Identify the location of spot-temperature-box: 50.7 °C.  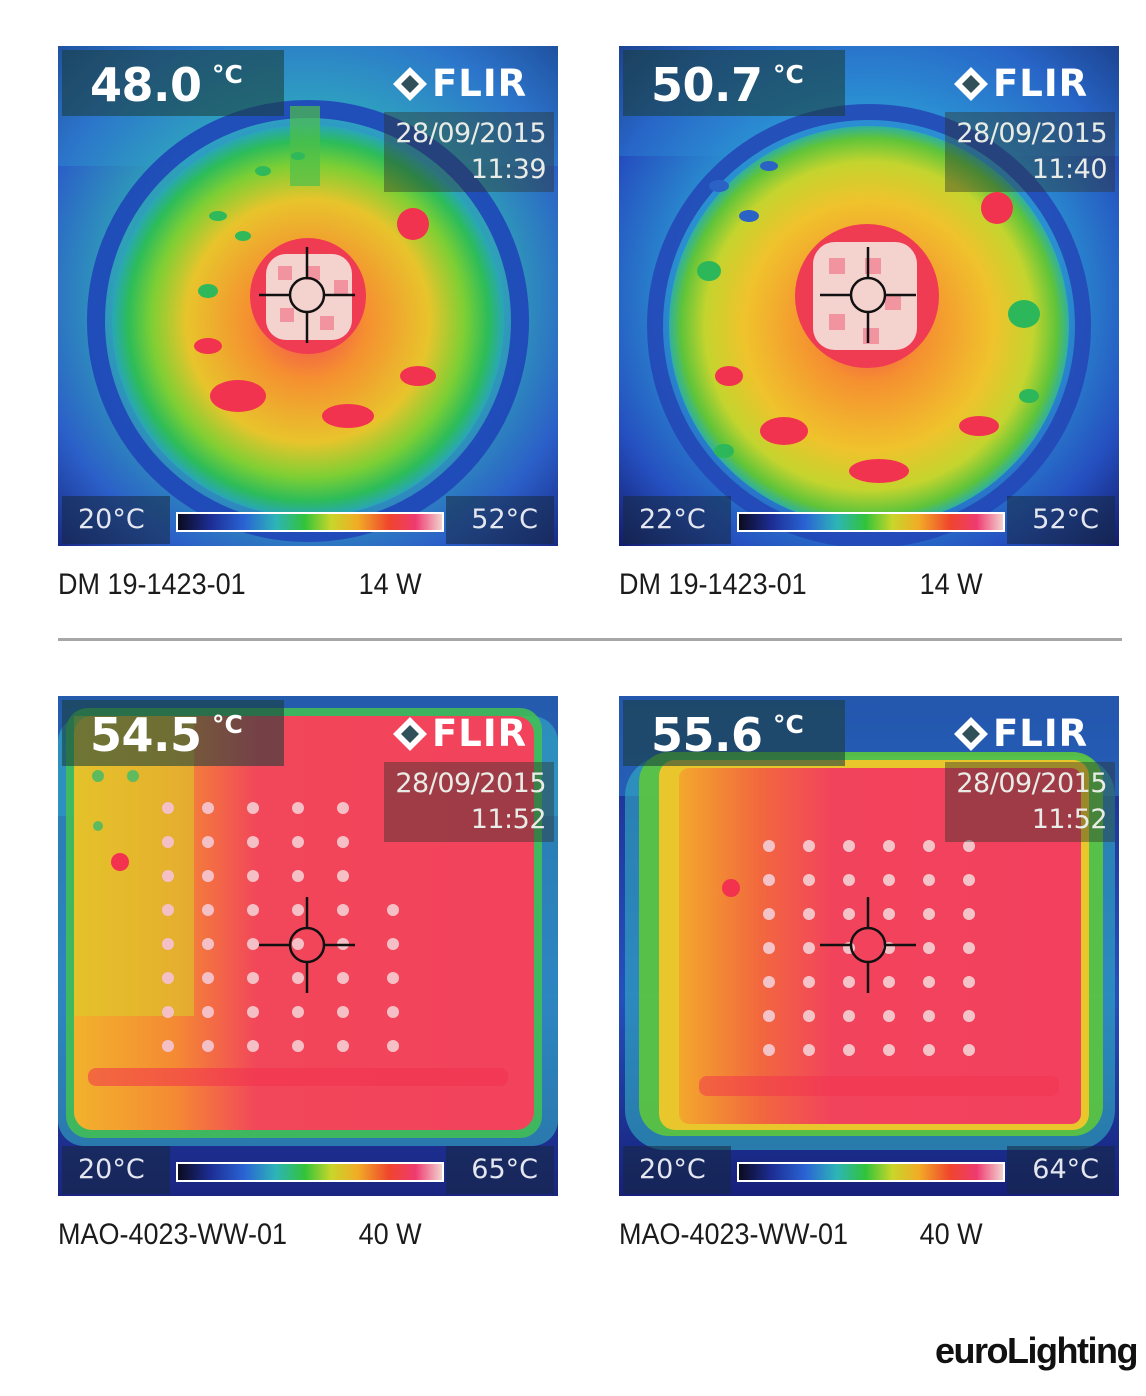
(734, 83).